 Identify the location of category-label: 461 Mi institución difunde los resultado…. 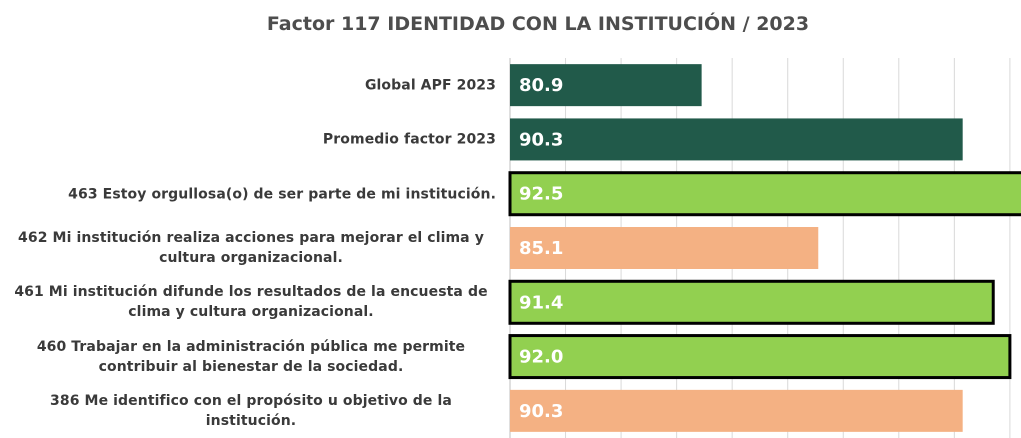
(251, 302).